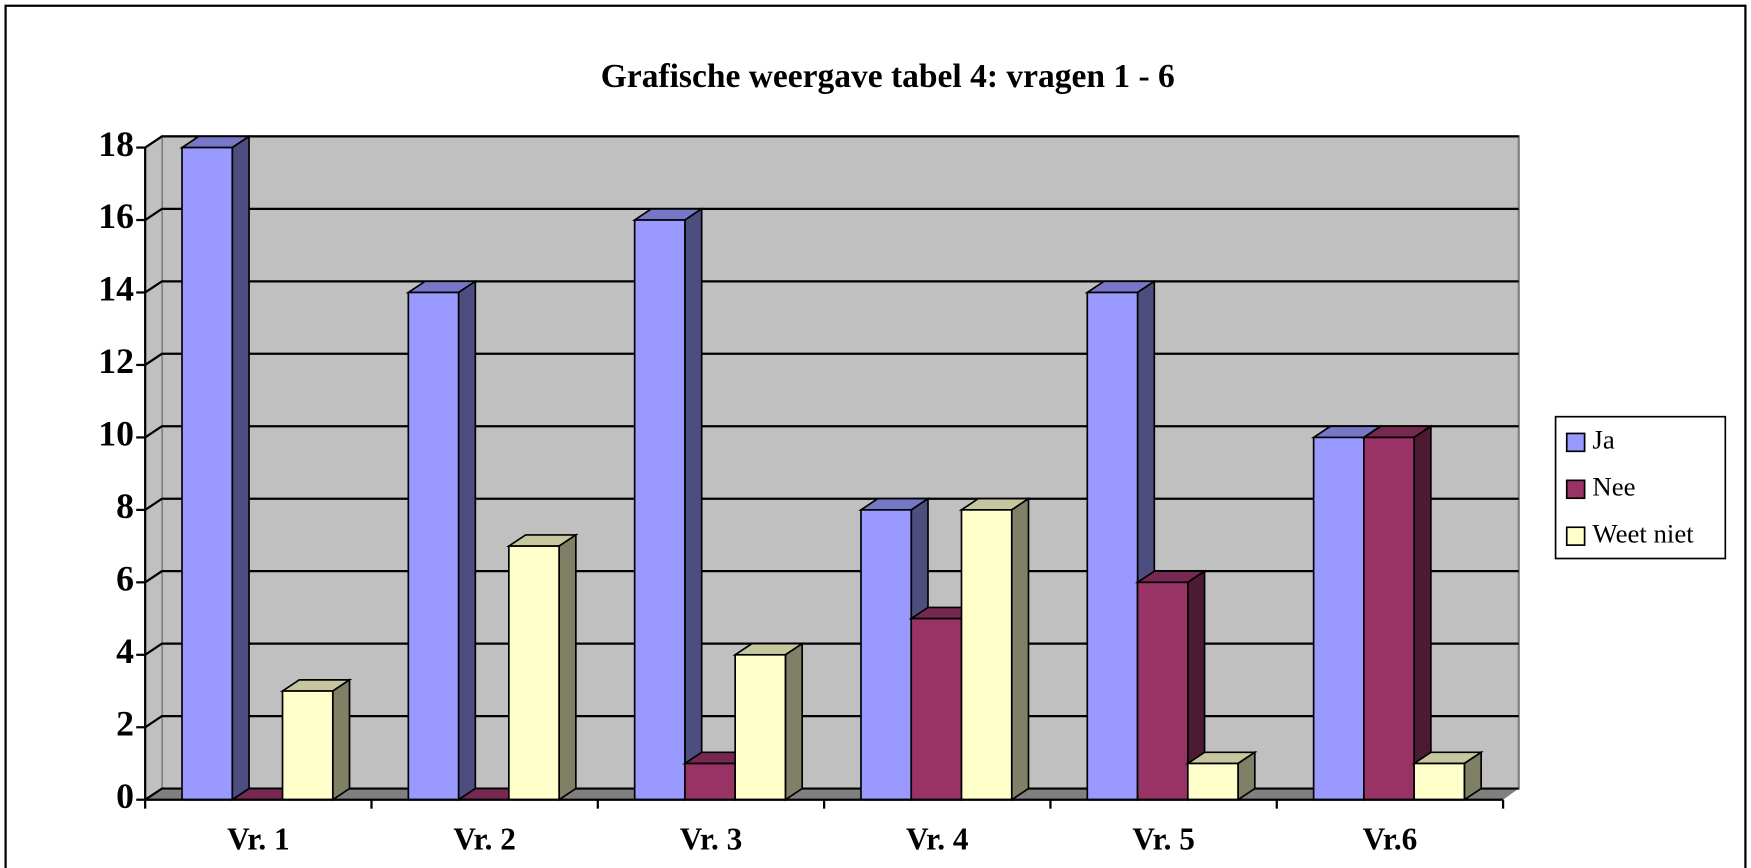 This screenshot has width=1751, height=868. I want to click on legend-label: Nee, so click(1613, 486).